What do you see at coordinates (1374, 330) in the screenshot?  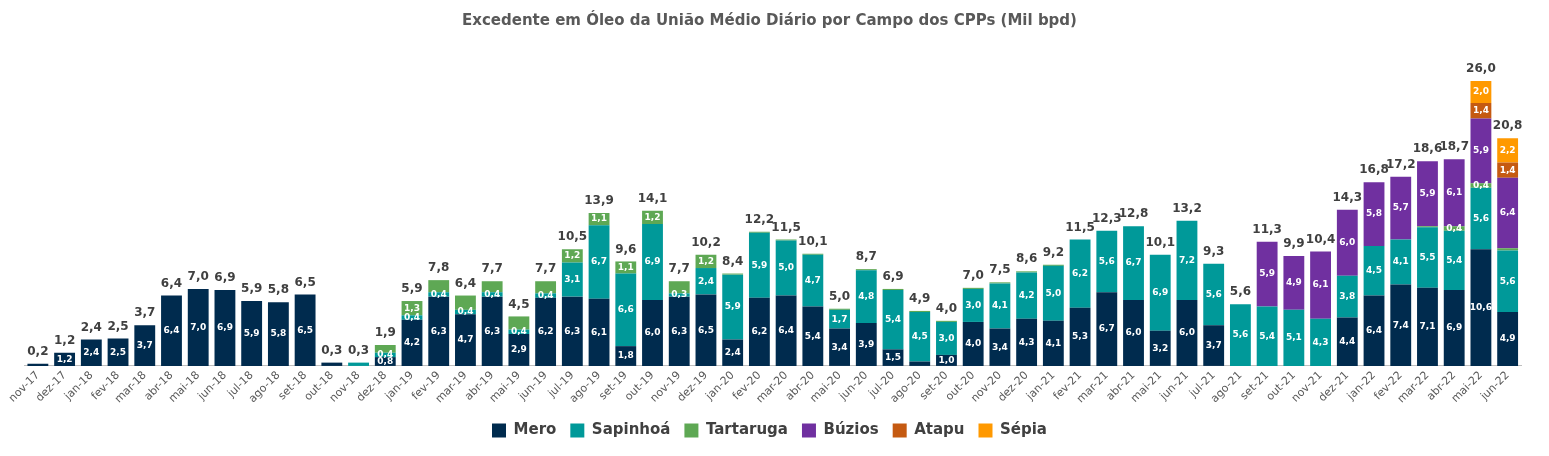 I see `data-label: 6,4` at bounding box center [1374, 330].